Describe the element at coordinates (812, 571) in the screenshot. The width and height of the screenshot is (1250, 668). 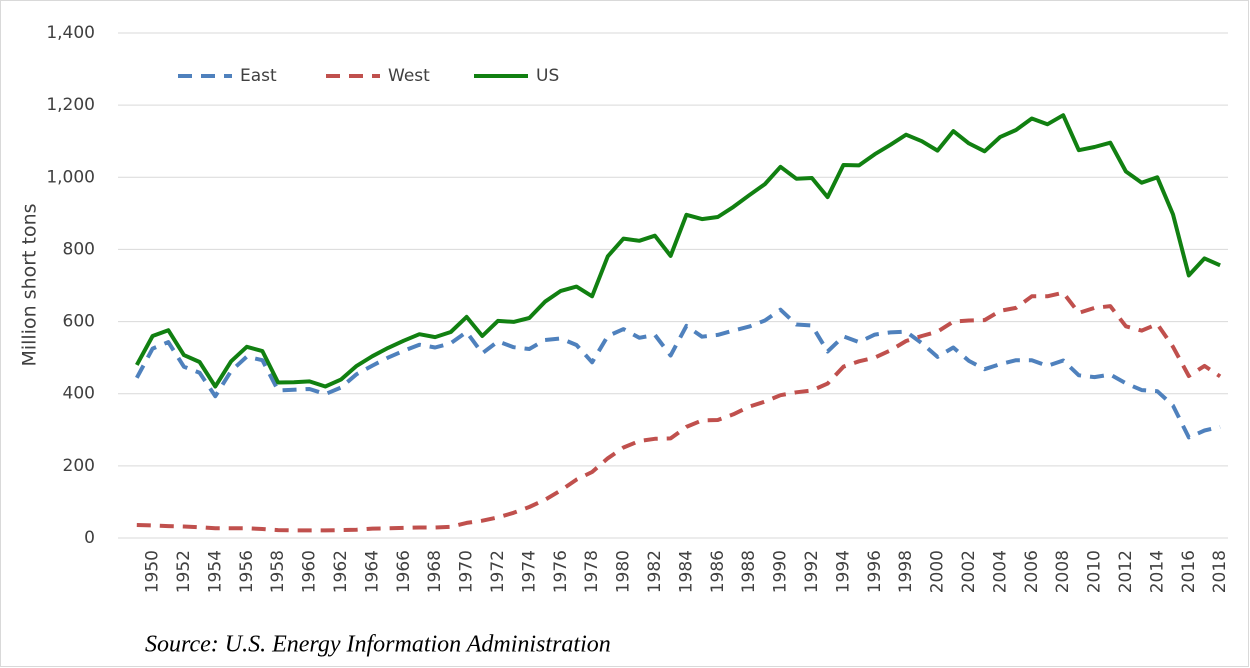
I see `x-tick-label: 1992` at that location.